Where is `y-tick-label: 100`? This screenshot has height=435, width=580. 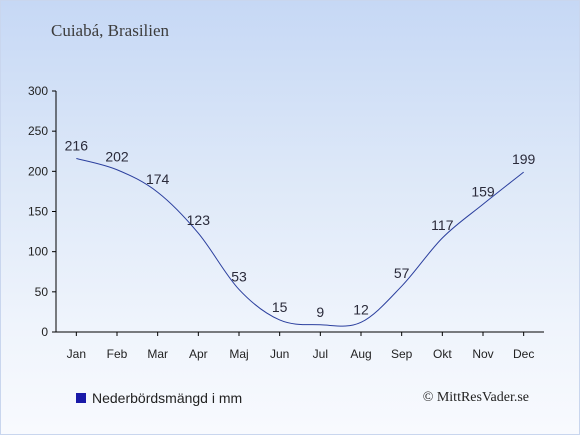 y-tick-label: 100 is located at coordinates (38, 252).